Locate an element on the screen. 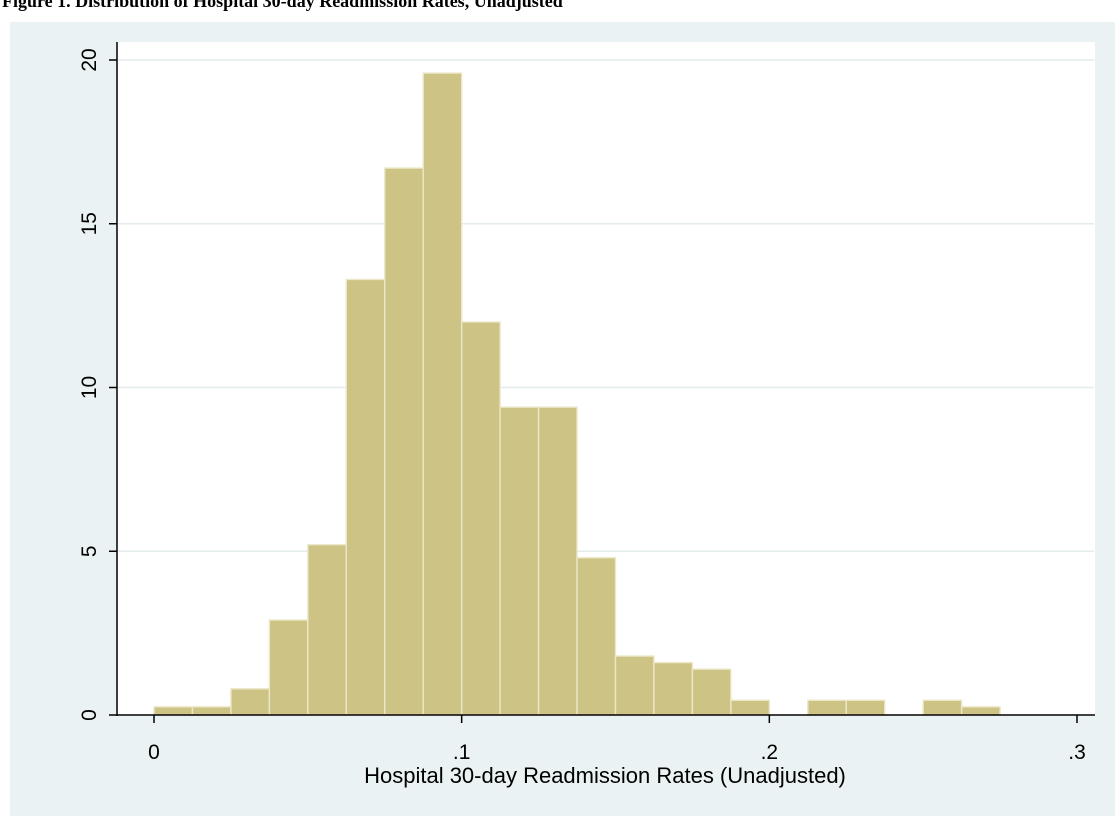  y-tick-label: 10 is located at coordinates (89, 387).